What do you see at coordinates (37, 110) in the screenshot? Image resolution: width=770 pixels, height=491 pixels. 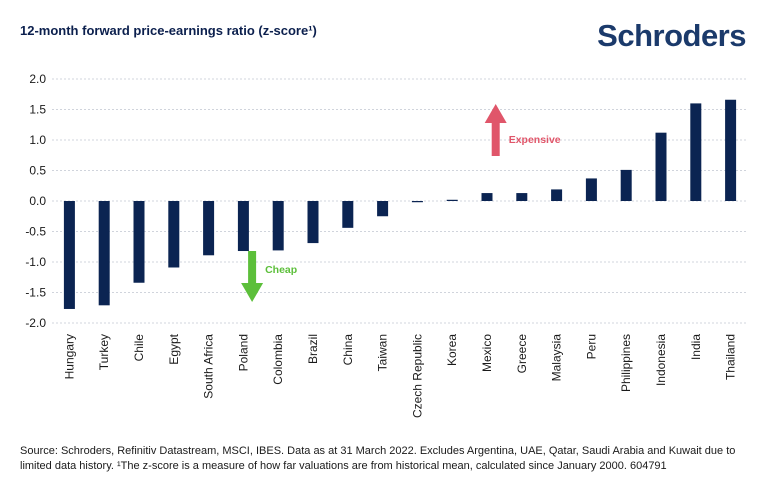 I see `y-tick-label: 1.5` at bounding box center [37, 110].